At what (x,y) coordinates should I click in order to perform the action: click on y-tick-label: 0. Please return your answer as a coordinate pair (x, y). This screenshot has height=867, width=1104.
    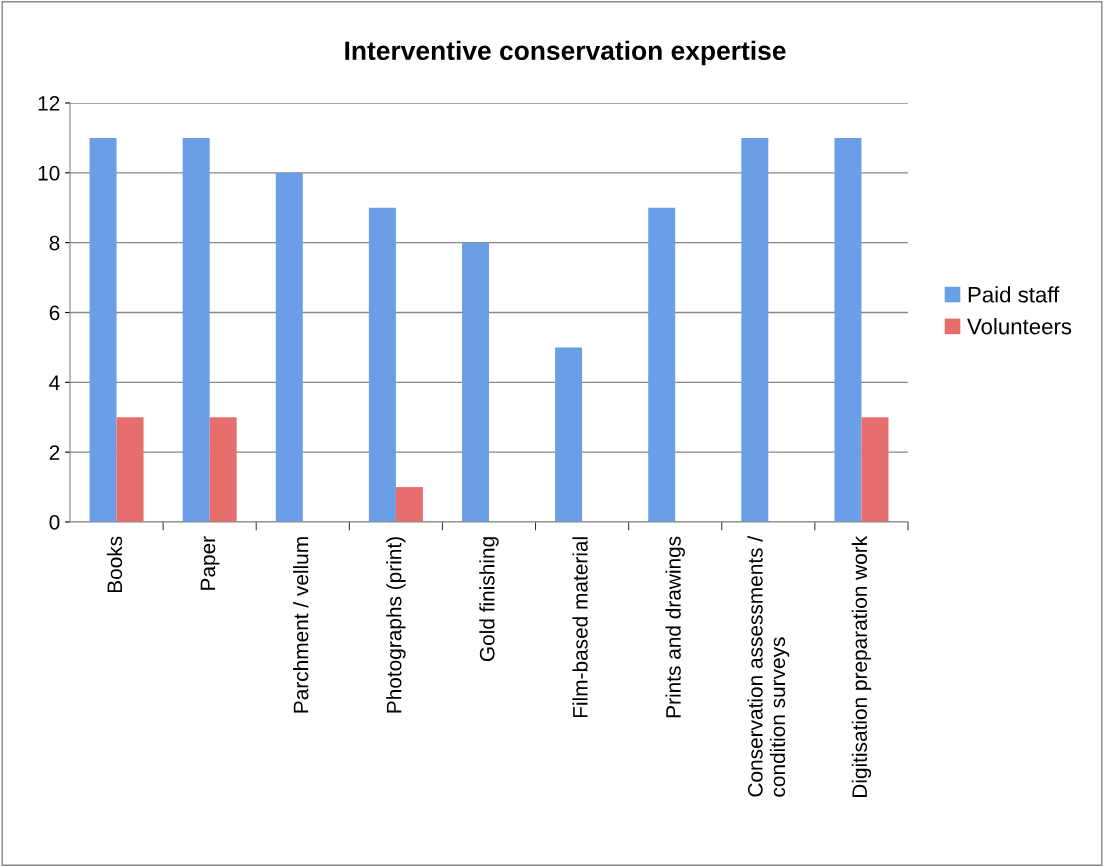
    Looking at the image, I should click on (54, 522).